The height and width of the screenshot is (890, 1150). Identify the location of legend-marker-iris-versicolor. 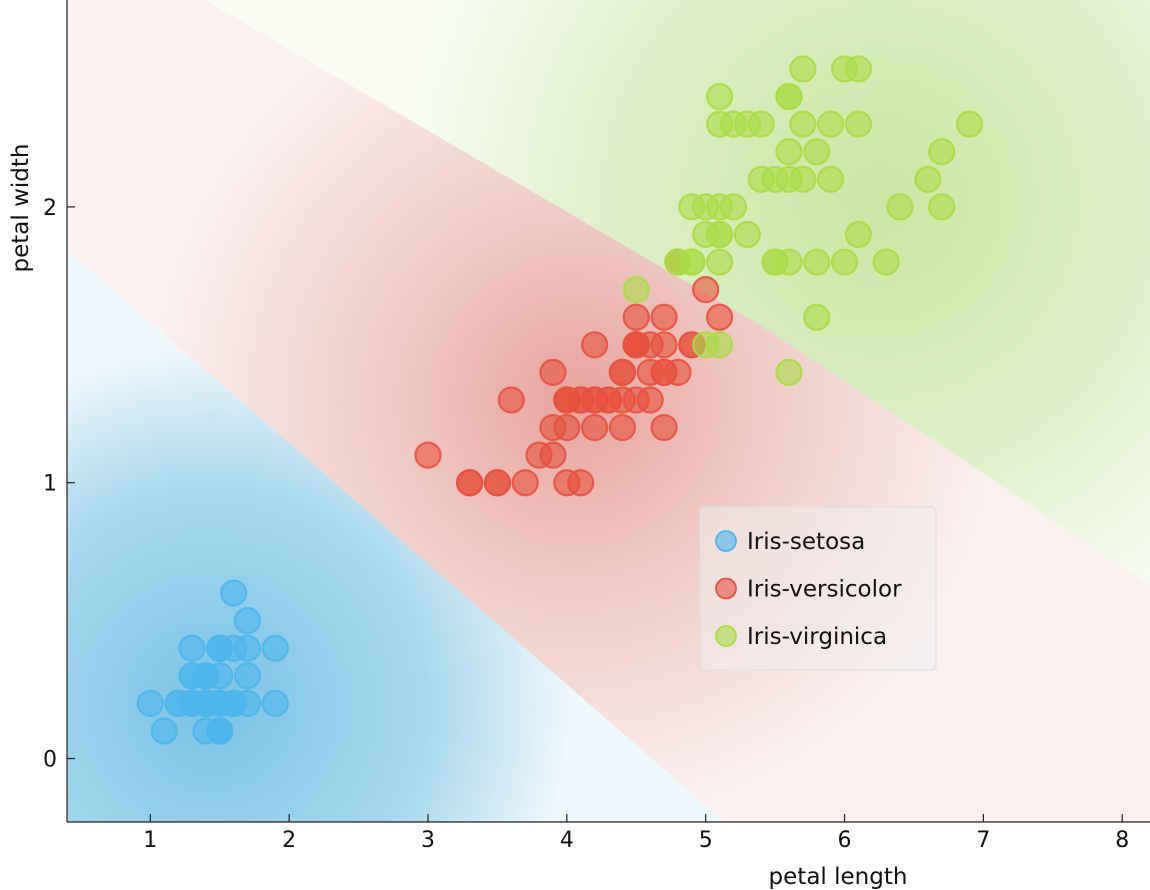
(726, 588).